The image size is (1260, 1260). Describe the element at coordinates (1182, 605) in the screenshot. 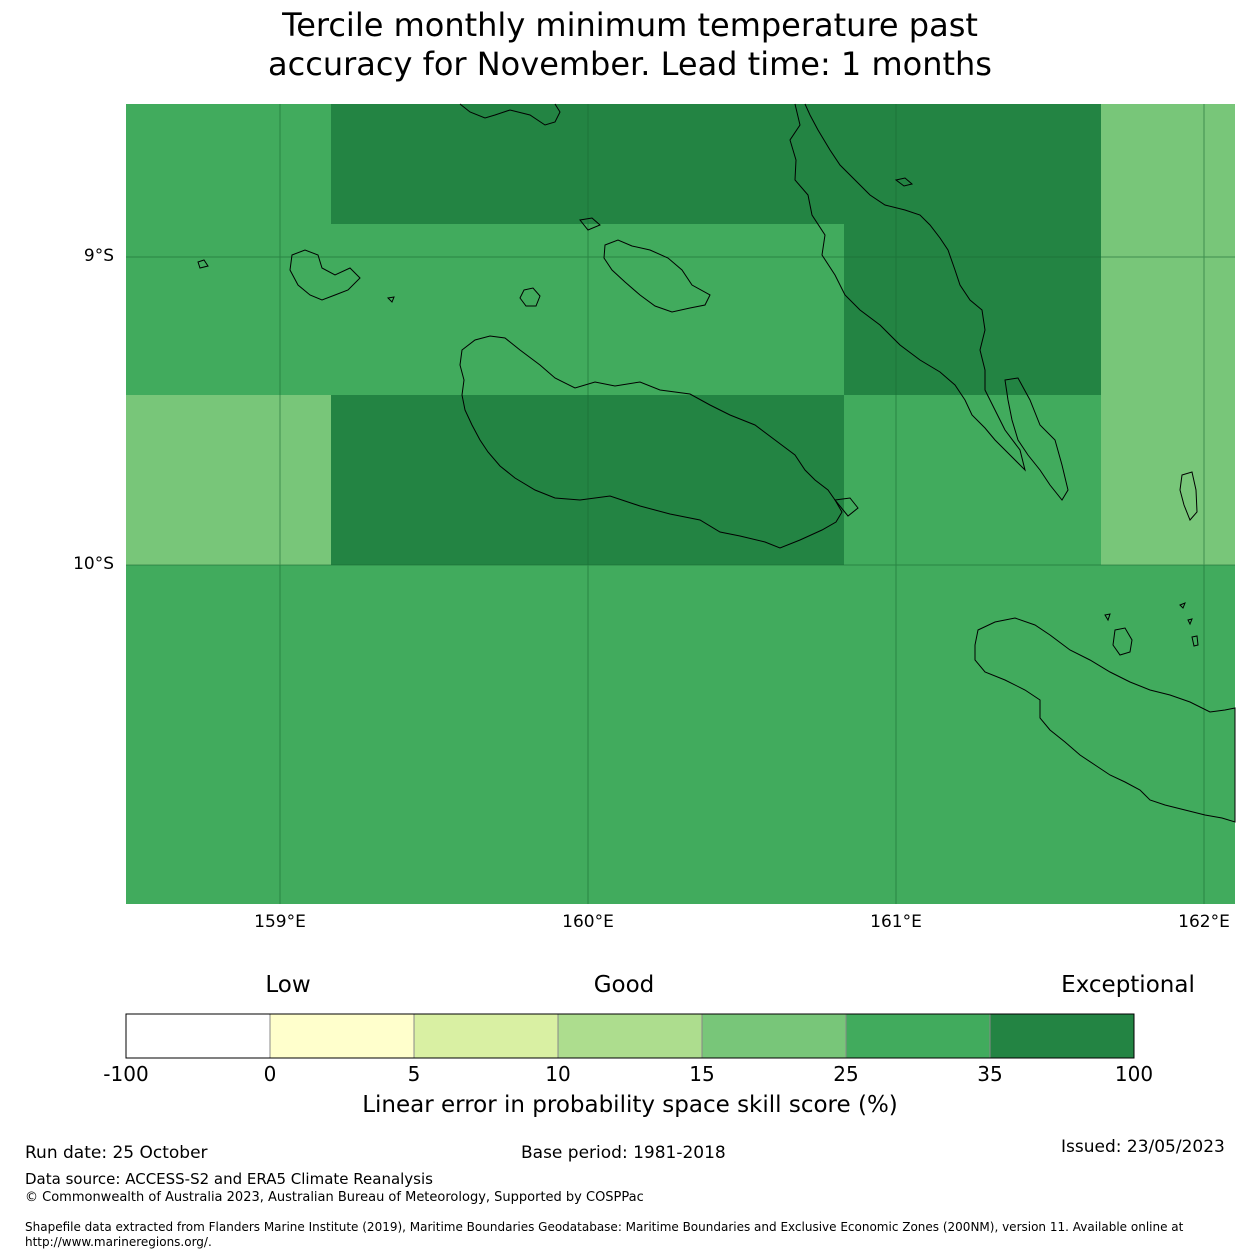

I see `coastline-islet-e` at that location.